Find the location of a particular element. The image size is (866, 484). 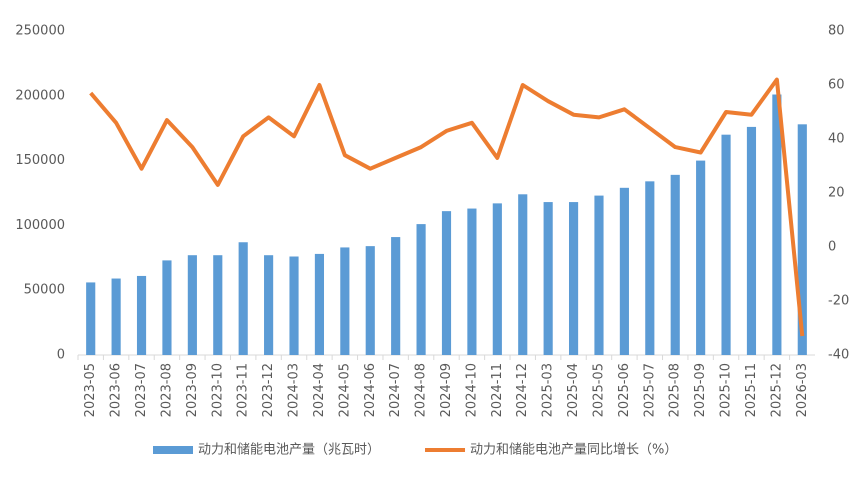

x-tick-label: 2025-11 is located at coordinates (751, 390).